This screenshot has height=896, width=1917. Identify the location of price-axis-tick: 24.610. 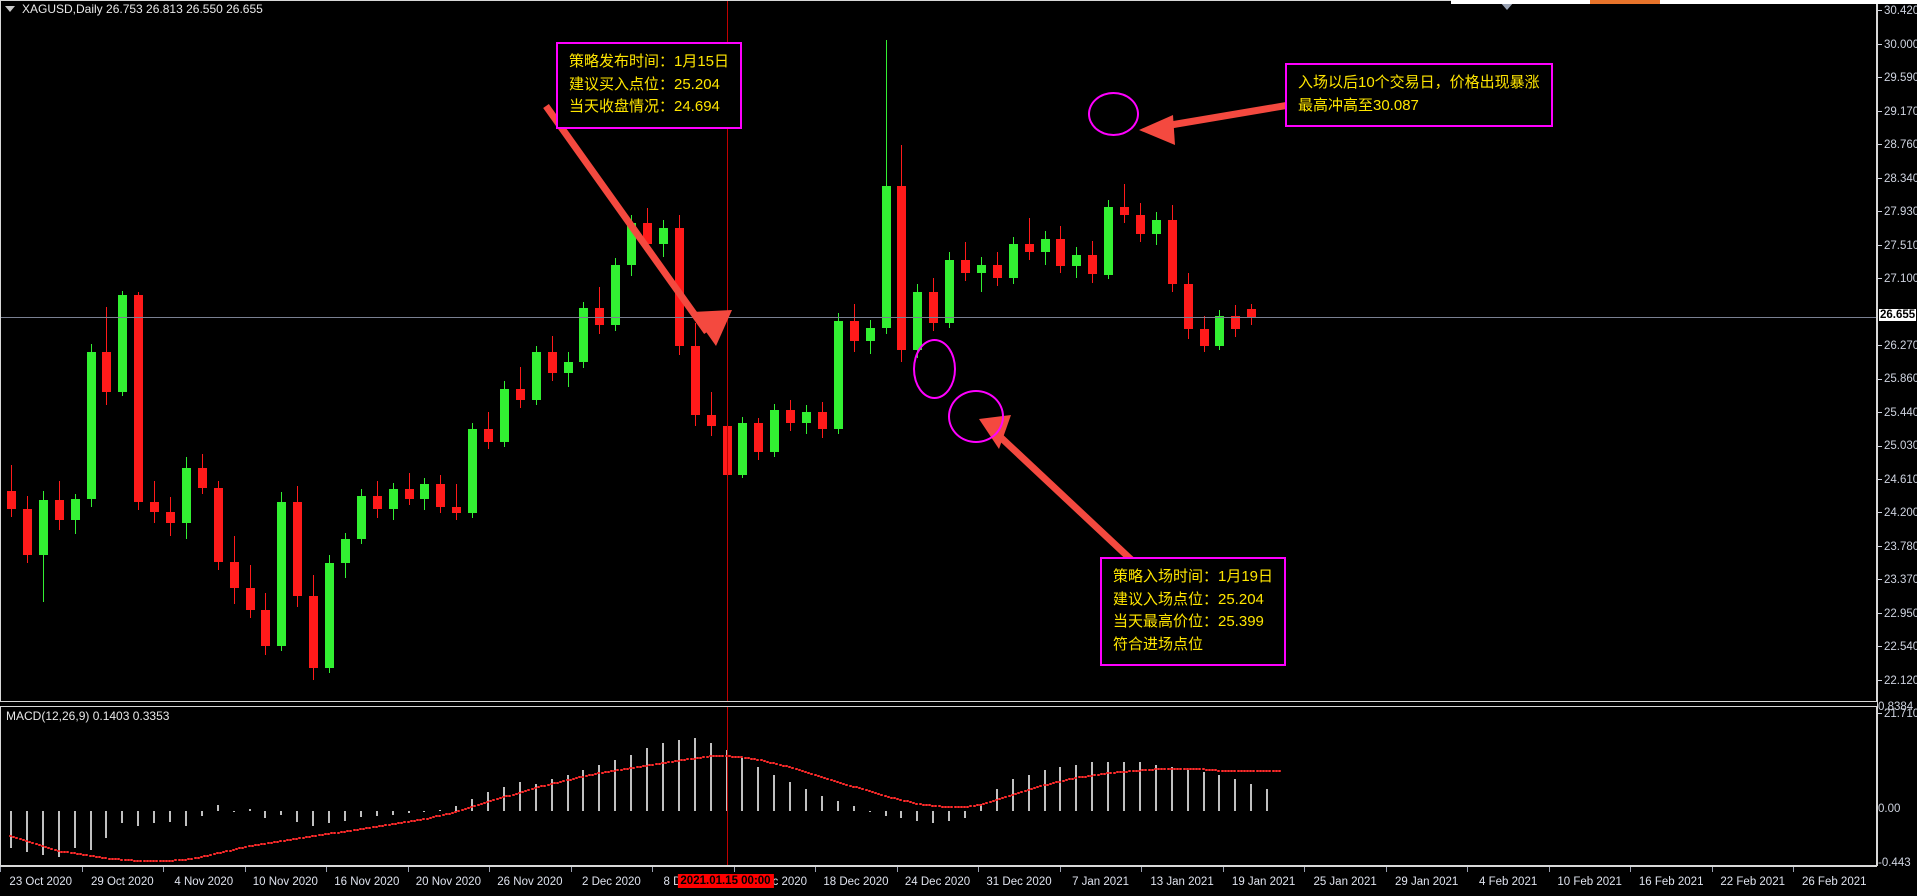
(1897, 480).